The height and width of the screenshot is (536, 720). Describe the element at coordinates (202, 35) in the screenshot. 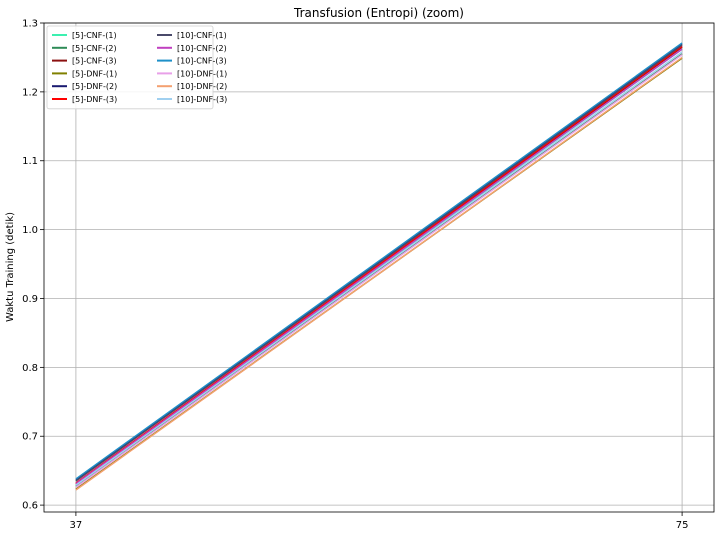

I see `legend-label: [10]-CNF-(1)` at that location.